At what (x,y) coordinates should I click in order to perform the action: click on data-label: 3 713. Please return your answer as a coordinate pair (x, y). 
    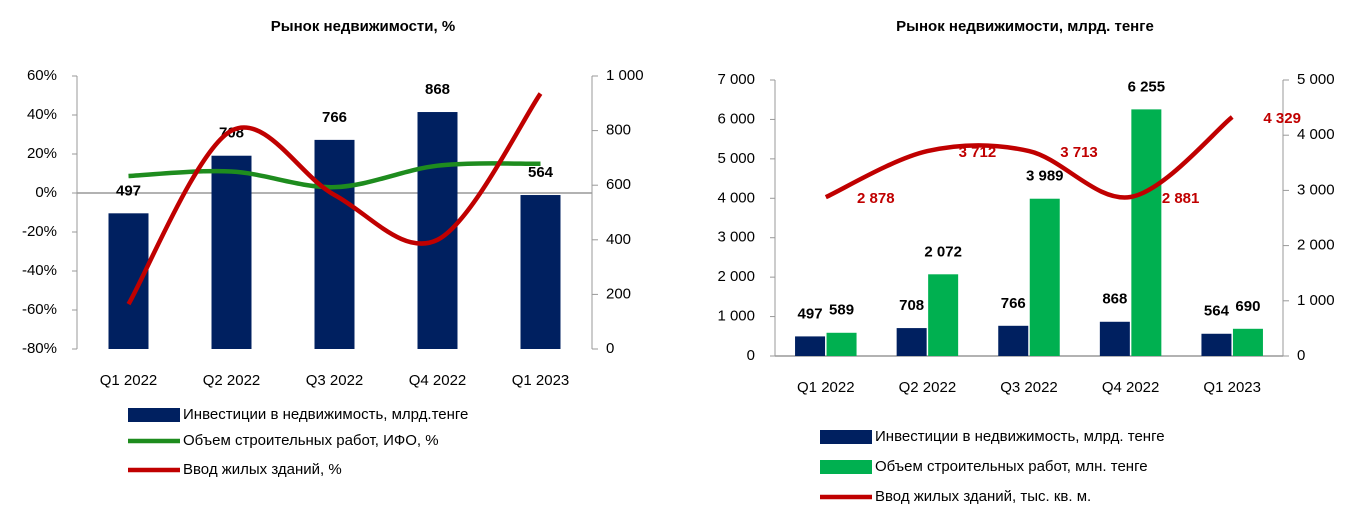
    Looking at the image, I should click on (1079, 152).